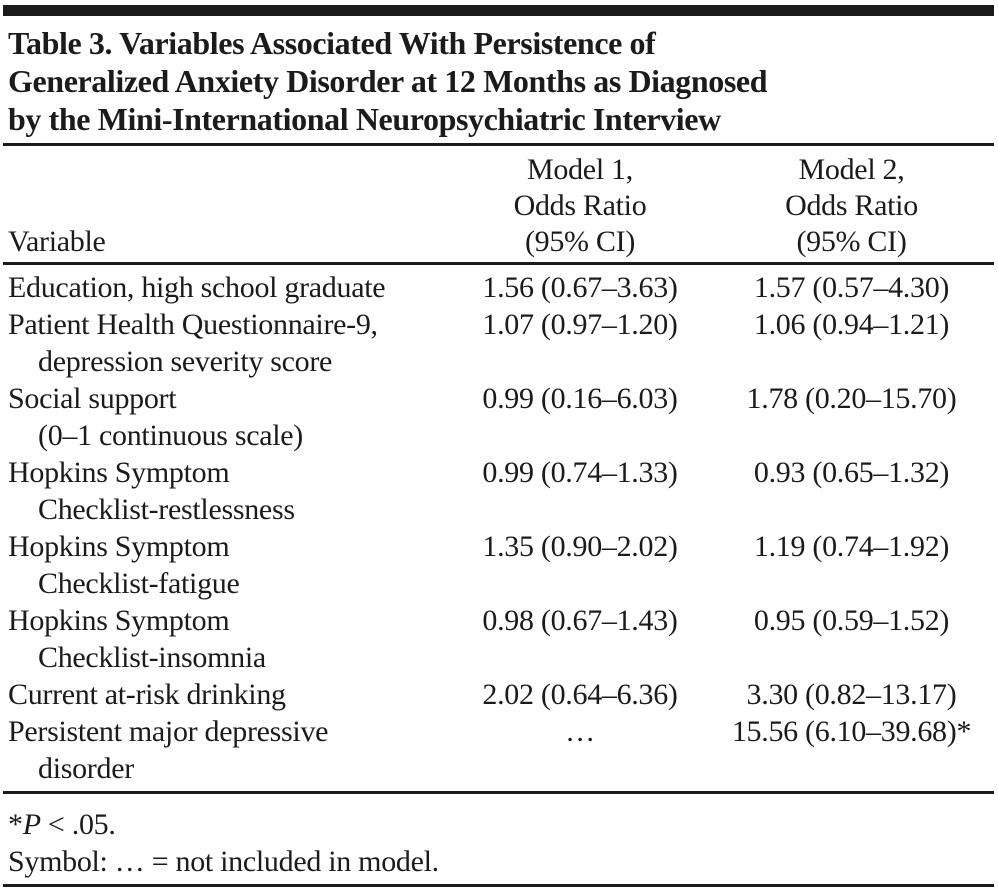  Describe the element at coordinates (851, 731) in the screenshot. I see `model2-value-cell: 15.56 (6.10–39.68)*` at that location.